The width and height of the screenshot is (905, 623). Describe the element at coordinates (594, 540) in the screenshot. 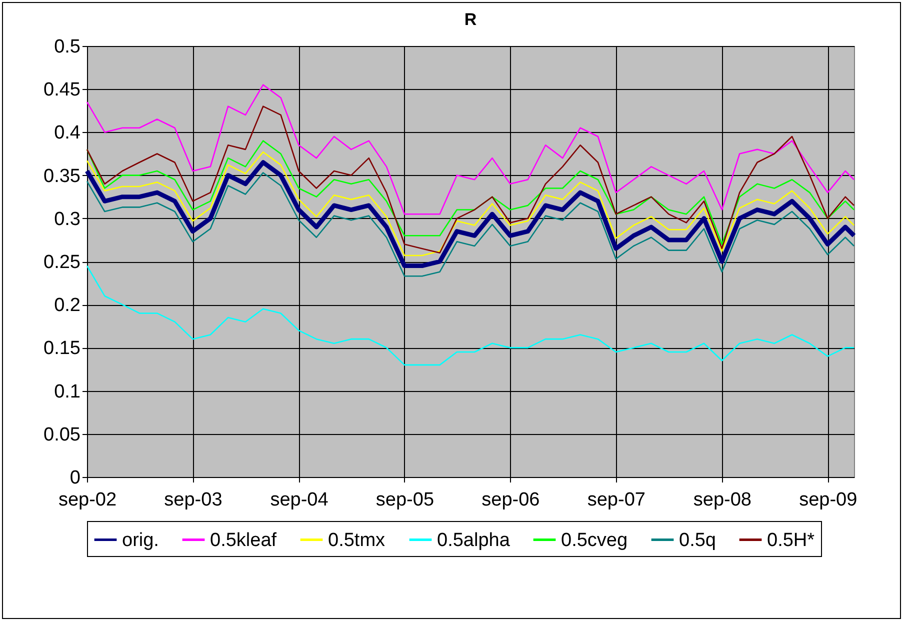

I see `legend-label: 0.5cveg` at that location.